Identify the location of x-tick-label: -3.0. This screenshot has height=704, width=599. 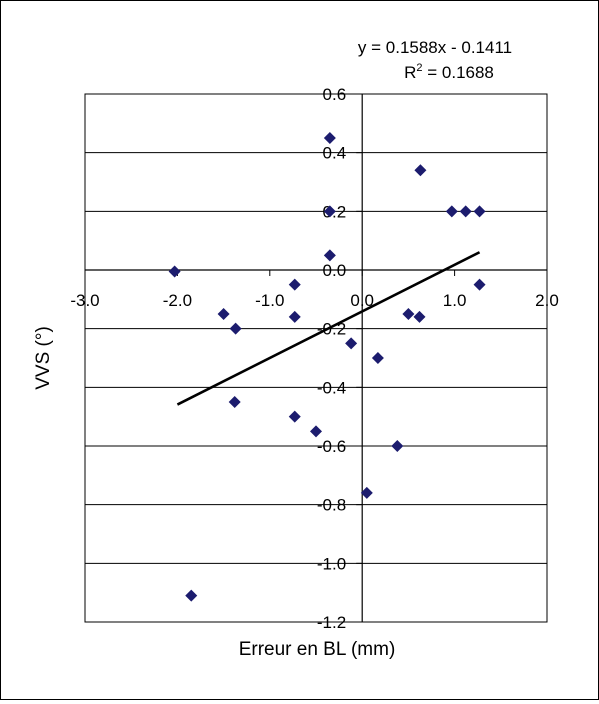
(84, 300).